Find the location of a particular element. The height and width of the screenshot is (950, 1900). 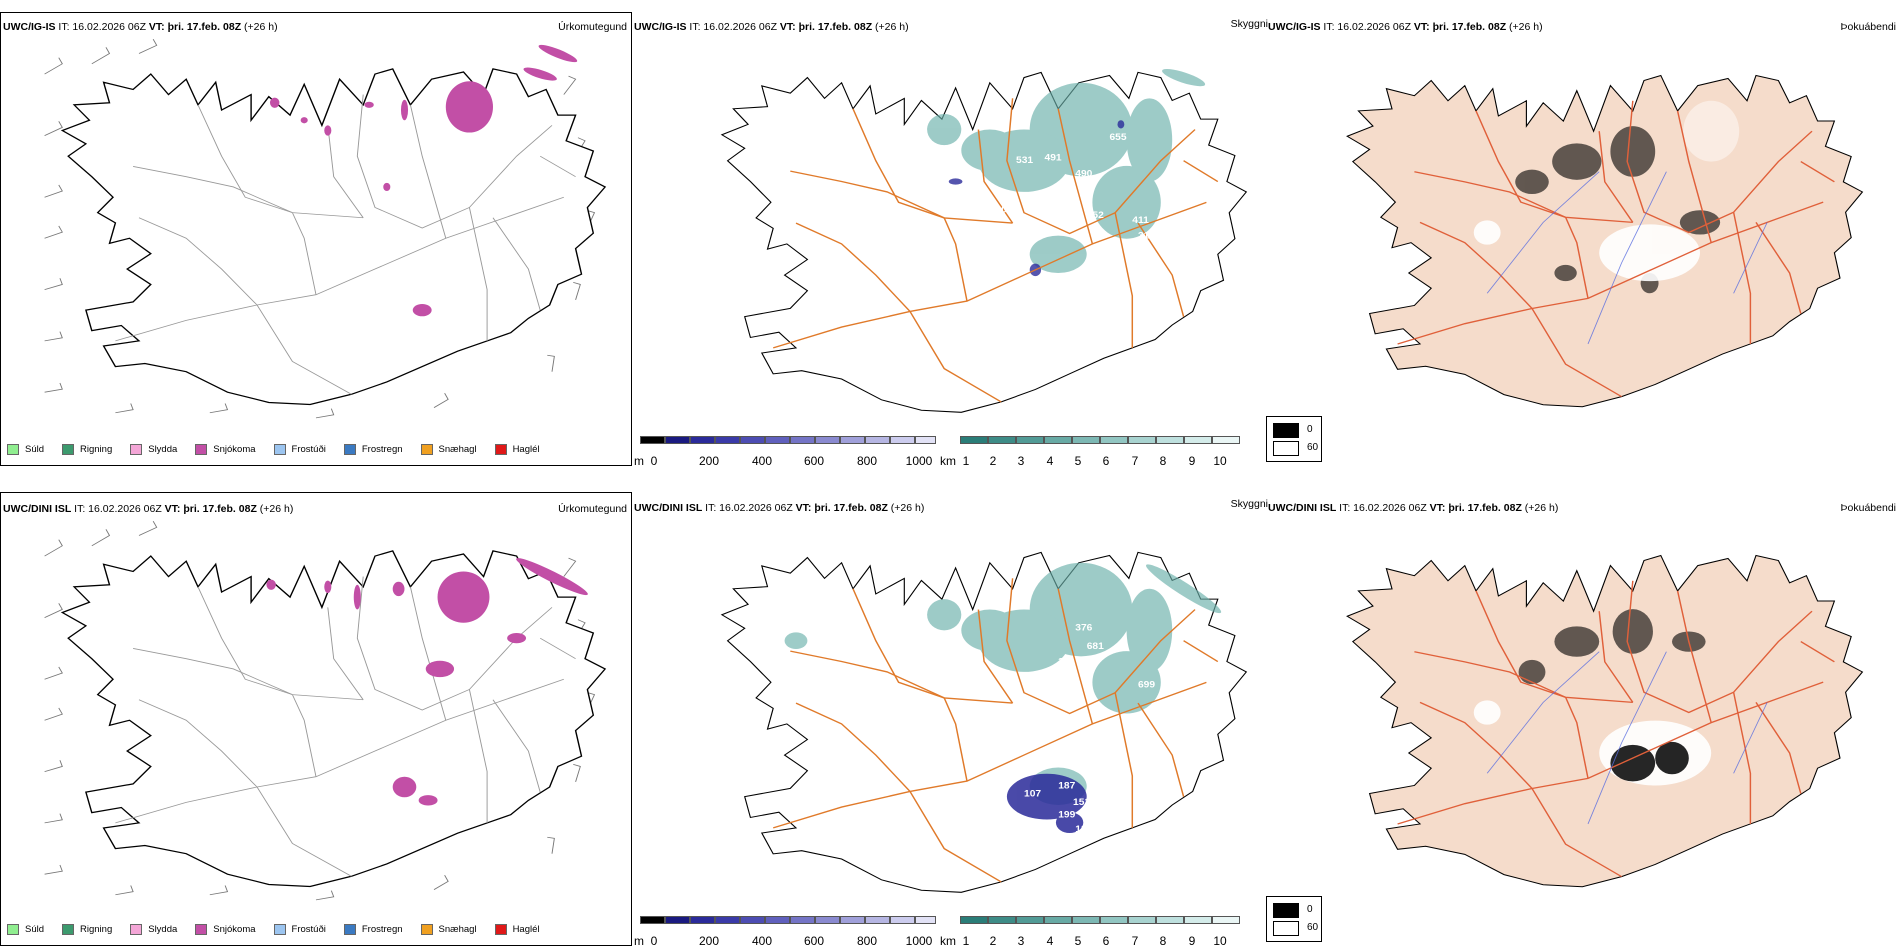

legend-item: Súld is located at coordinates (25, 449).